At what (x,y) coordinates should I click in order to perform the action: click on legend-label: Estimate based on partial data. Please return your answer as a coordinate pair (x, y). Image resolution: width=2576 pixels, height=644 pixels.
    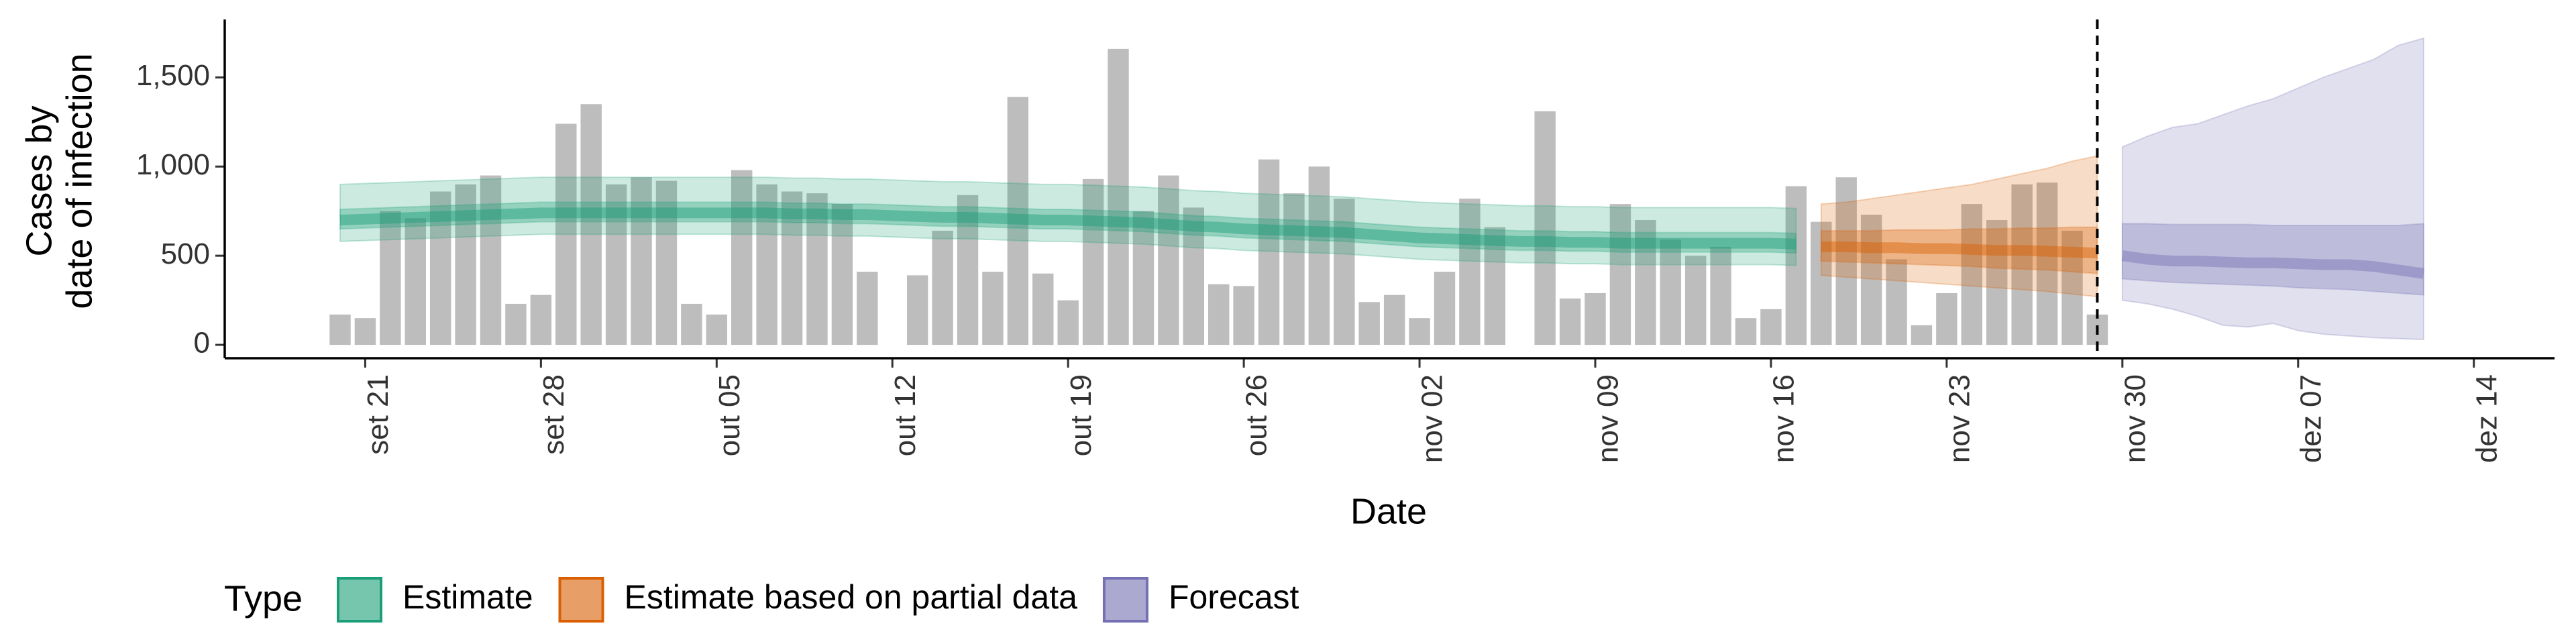
    Looking at the image, I should click on (851, 597).